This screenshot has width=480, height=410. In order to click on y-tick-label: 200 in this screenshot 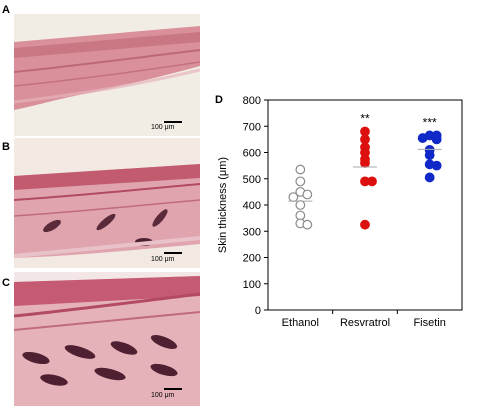, I will do `click(252, 259)`.